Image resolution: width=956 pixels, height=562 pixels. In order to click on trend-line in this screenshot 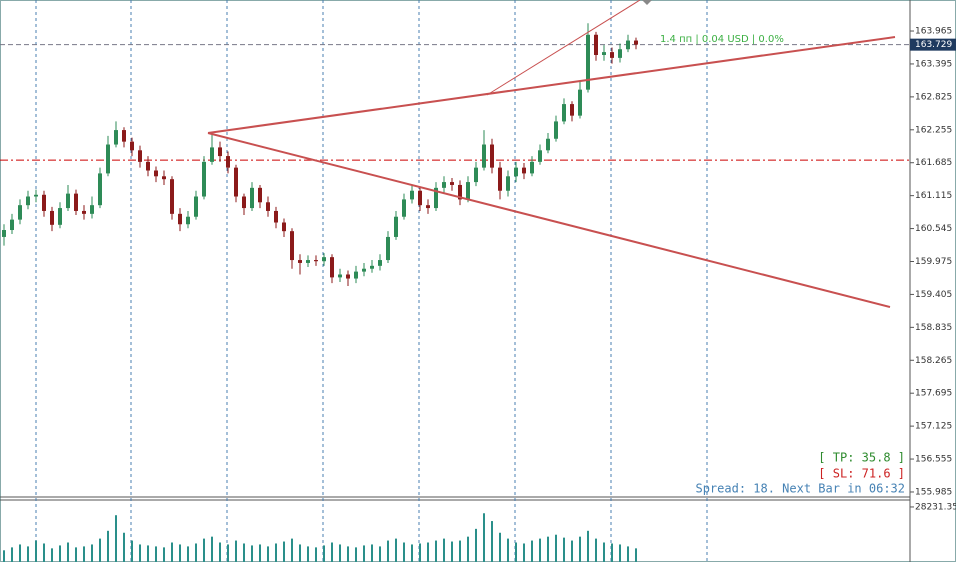, I will do `click(551, 85)`.